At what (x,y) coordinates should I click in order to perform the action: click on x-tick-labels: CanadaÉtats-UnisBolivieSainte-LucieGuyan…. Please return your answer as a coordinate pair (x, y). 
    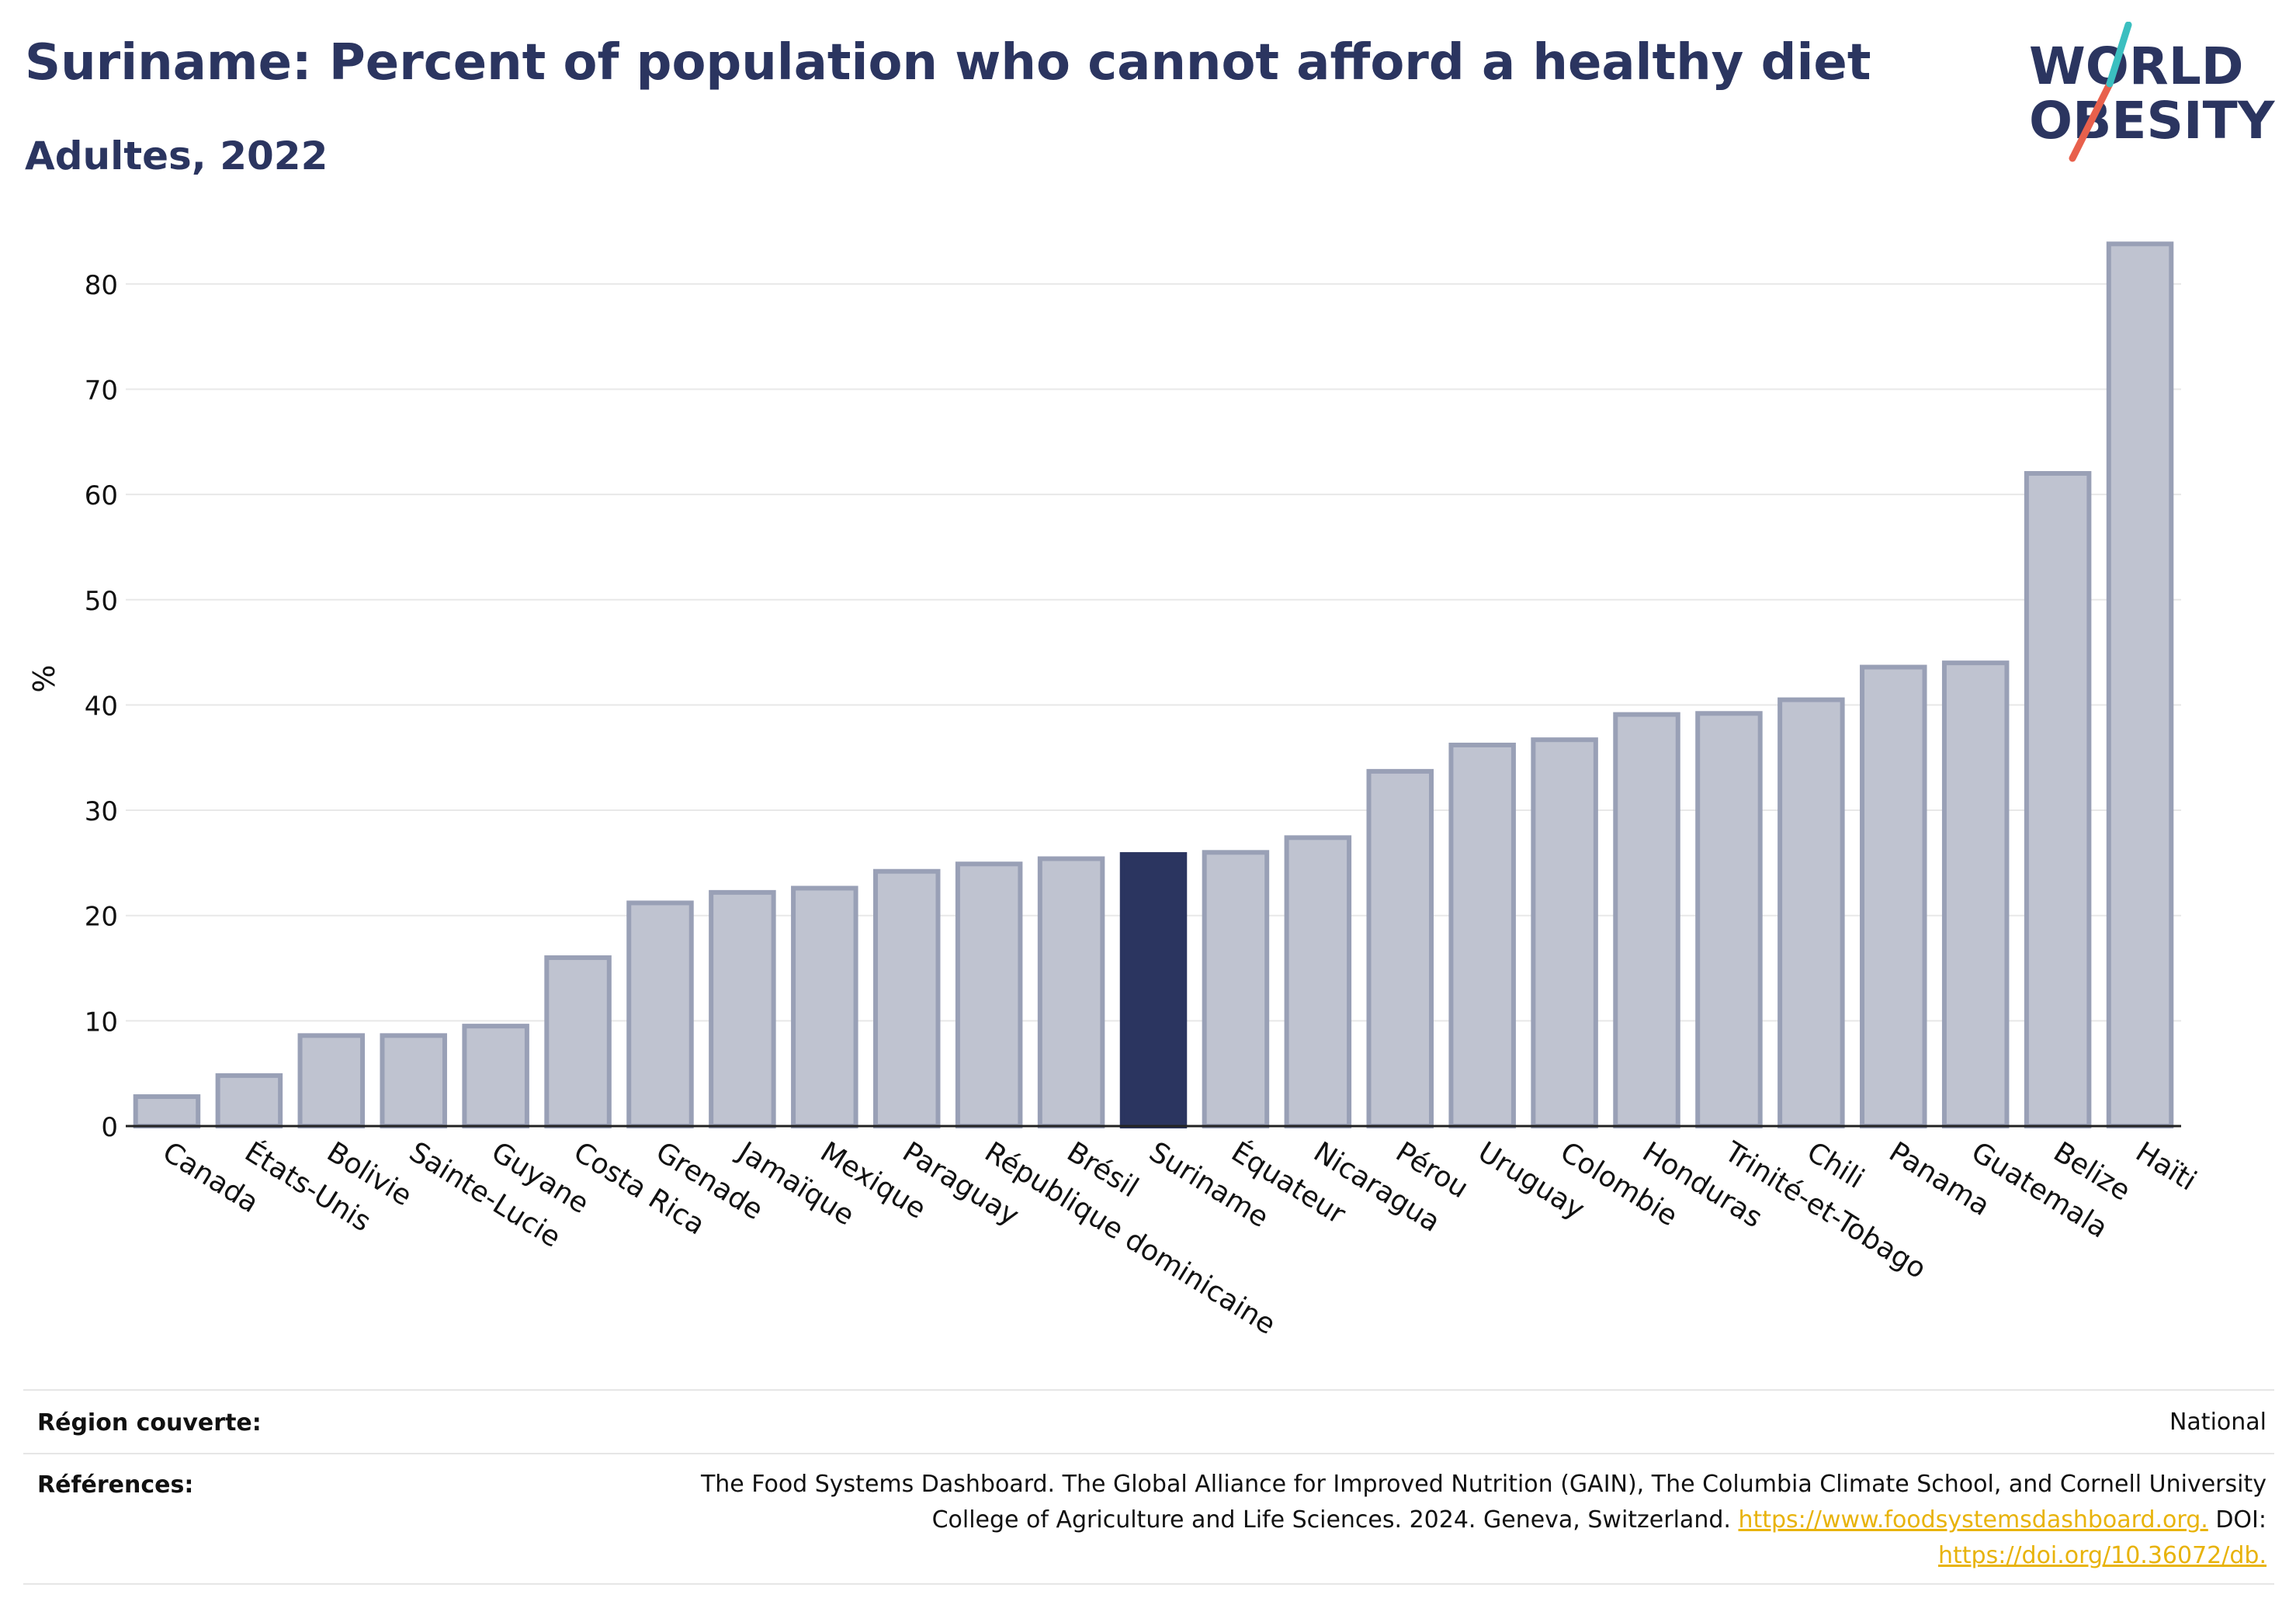
    Looking at the image, I should click on (1179, 1238).